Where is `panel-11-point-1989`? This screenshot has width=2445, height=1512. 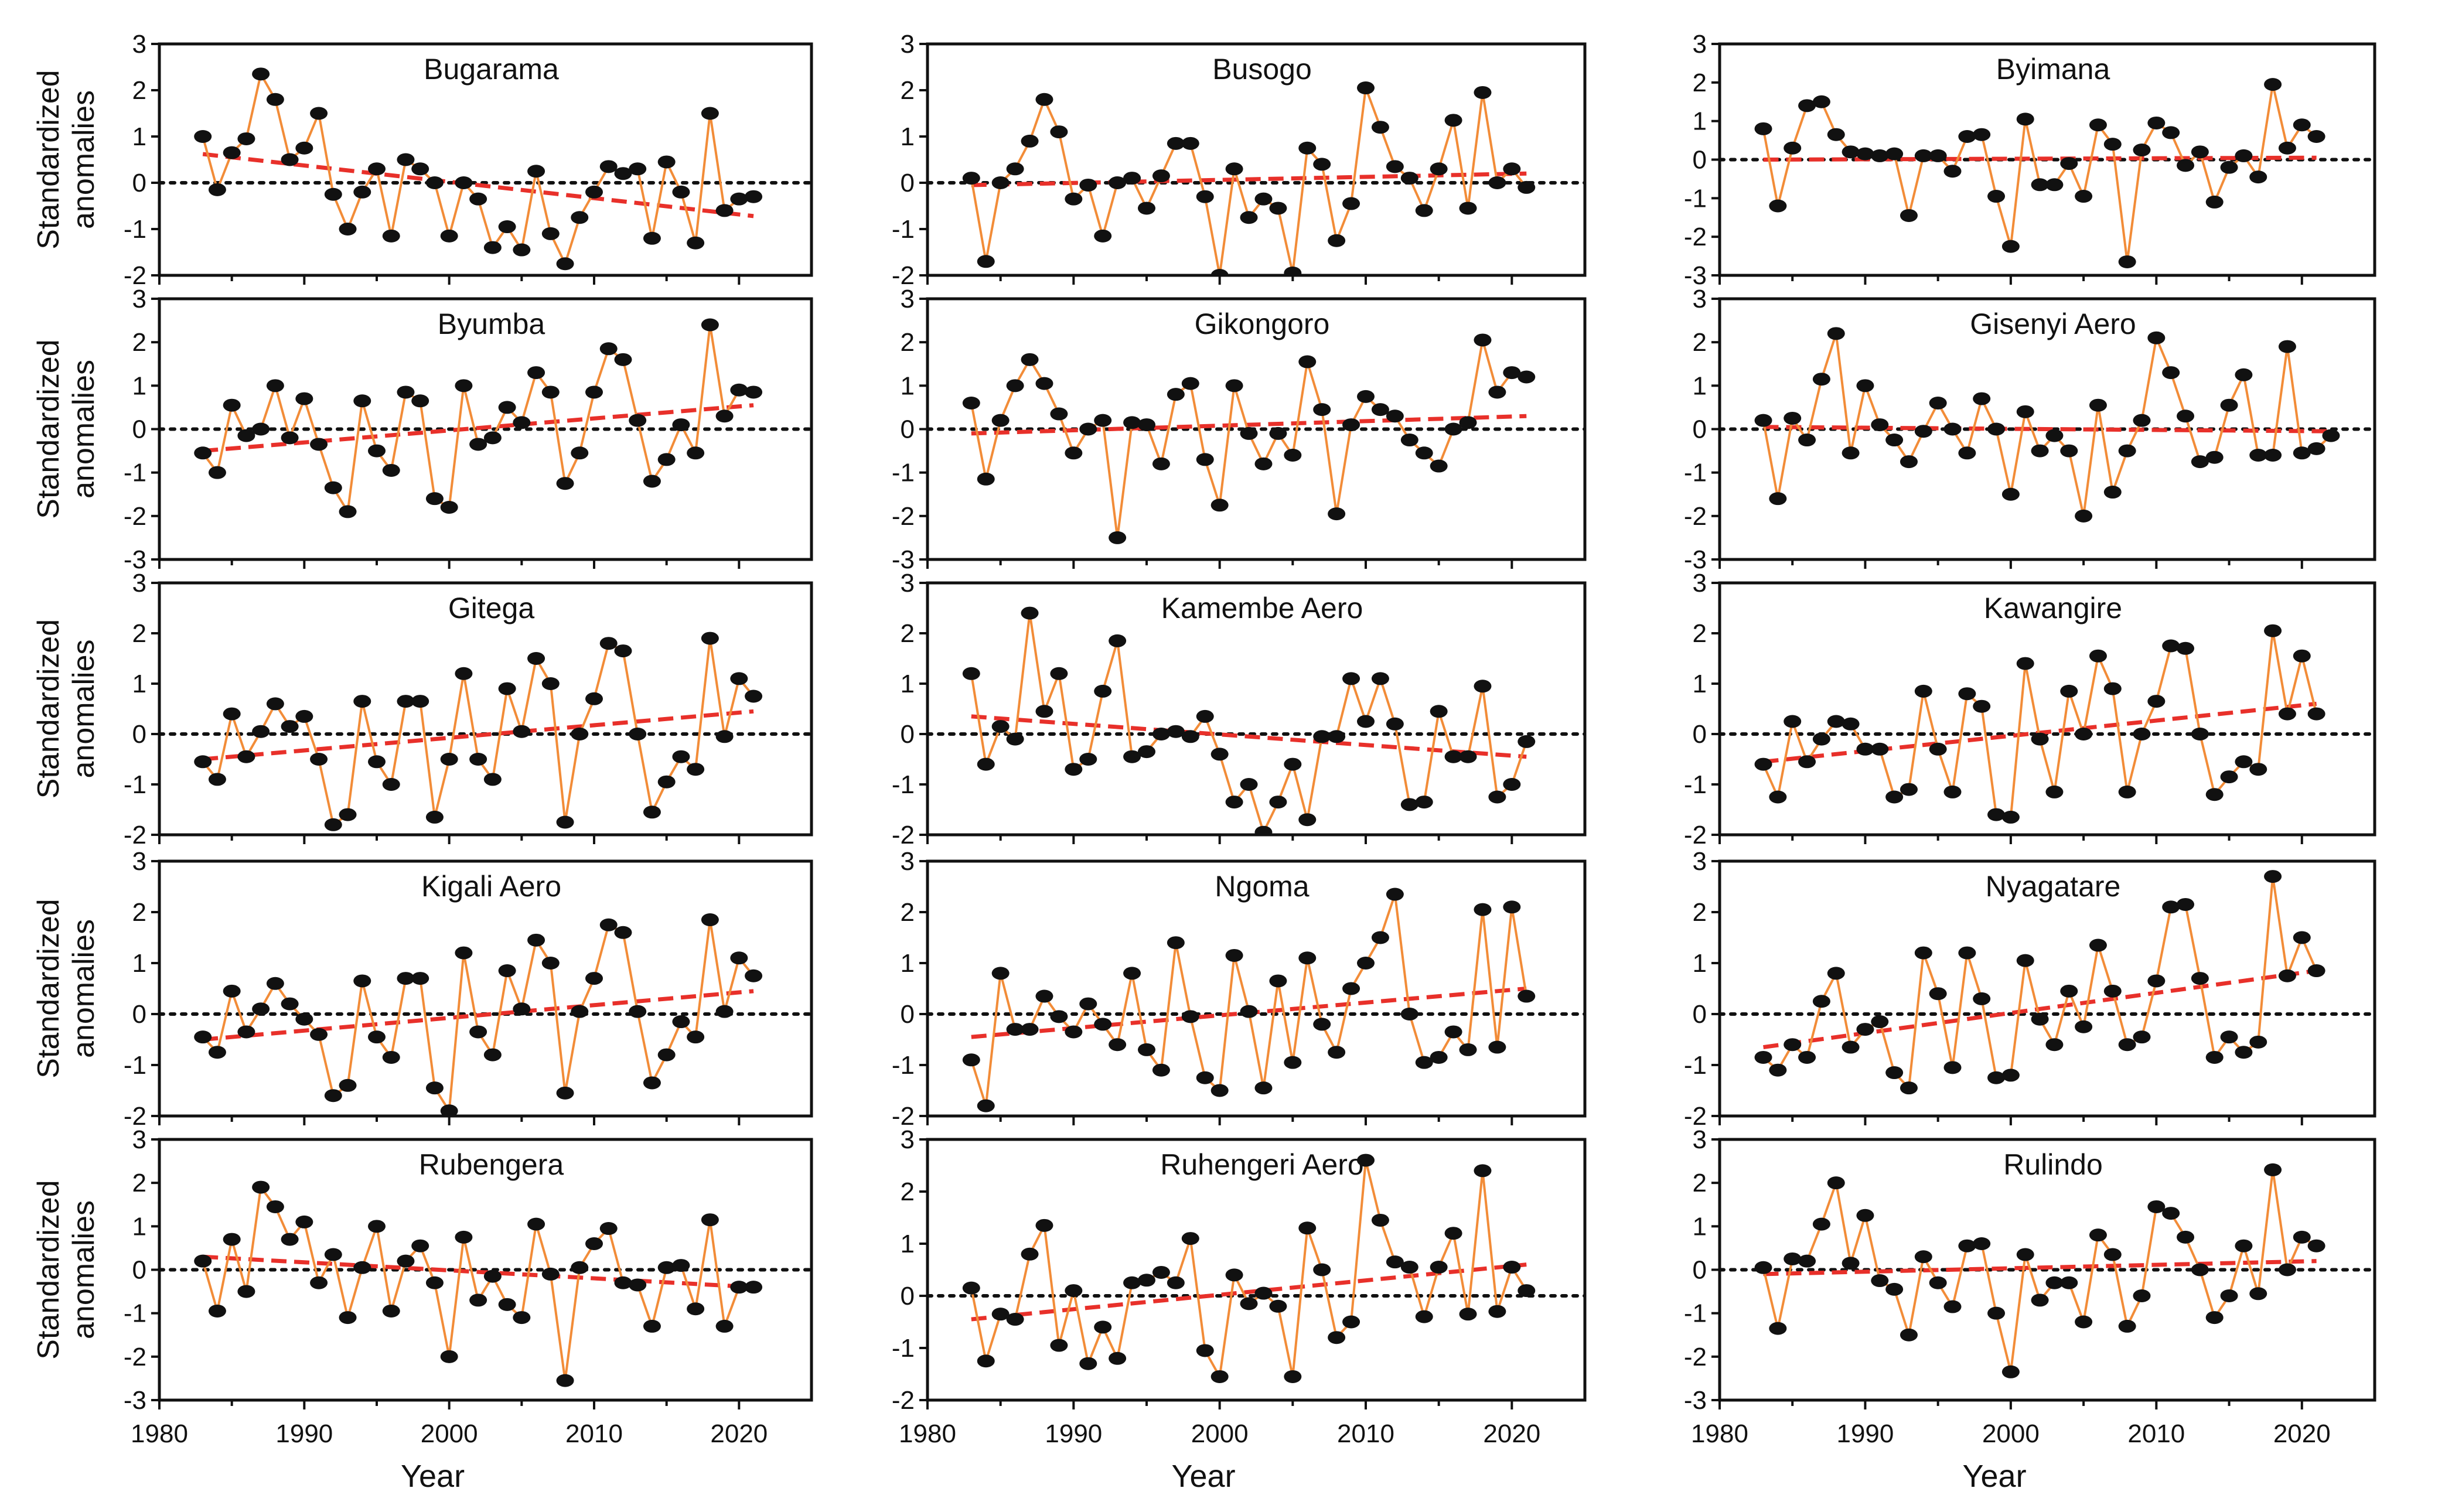
panel-11-point-1989 is located at coordinates (1851, 1047).